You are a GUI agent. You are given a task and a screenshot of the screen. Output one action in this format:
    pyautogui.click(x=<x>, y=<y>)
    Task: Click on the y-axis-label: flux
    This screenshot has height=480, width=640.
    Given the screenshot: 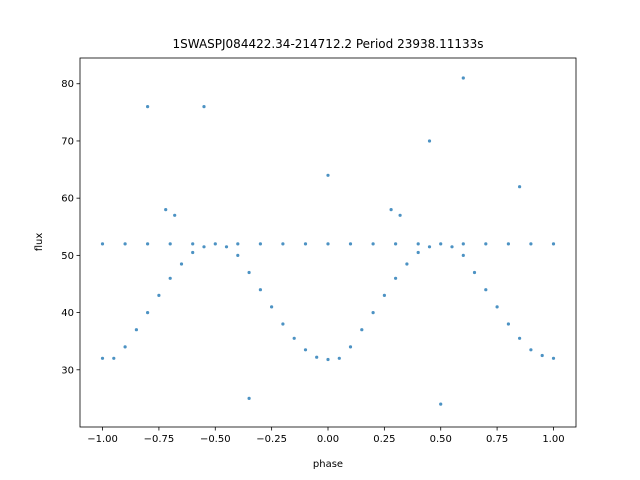 What is the action you would take?
    pyautogui.click(x=39, y=242)
    